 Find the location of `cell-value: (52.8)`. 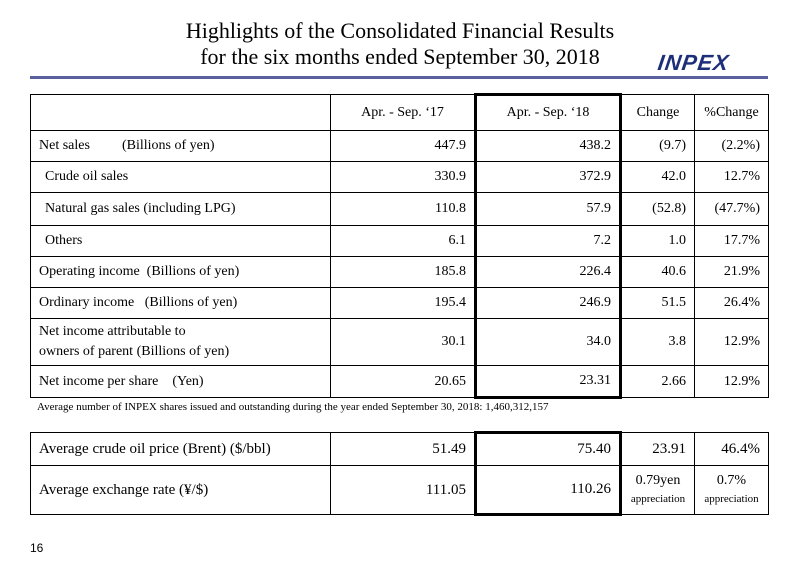

cell-value: (52.8) is located at coordinates (657, 209).